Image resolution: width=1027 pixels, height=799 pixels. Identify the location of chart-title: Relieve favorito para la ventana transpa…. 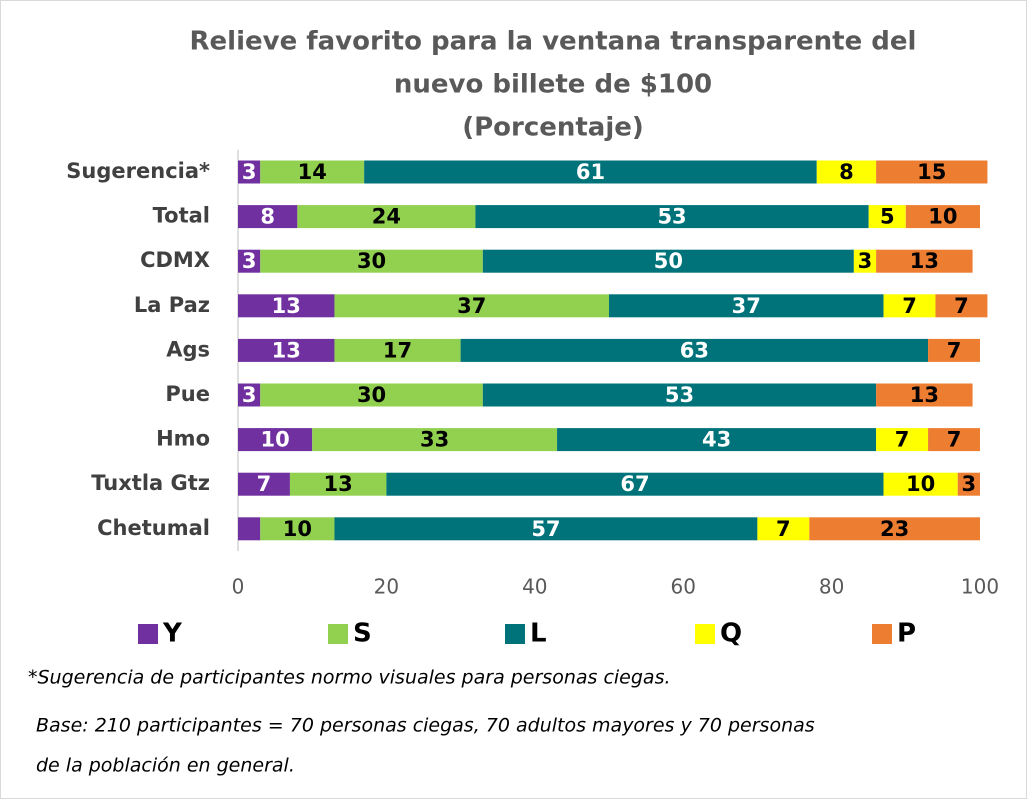
(553, 42).